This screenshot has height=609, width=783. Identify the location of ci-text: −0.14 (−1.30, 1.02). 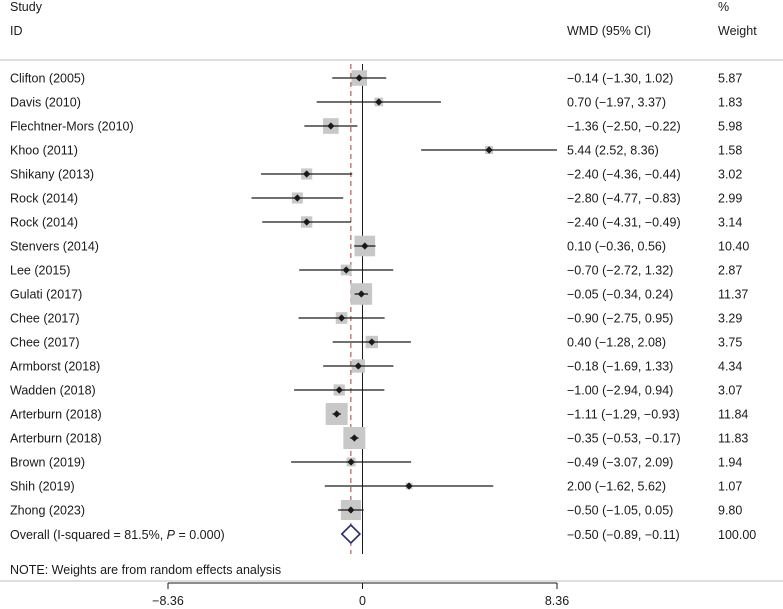
(620, 79).